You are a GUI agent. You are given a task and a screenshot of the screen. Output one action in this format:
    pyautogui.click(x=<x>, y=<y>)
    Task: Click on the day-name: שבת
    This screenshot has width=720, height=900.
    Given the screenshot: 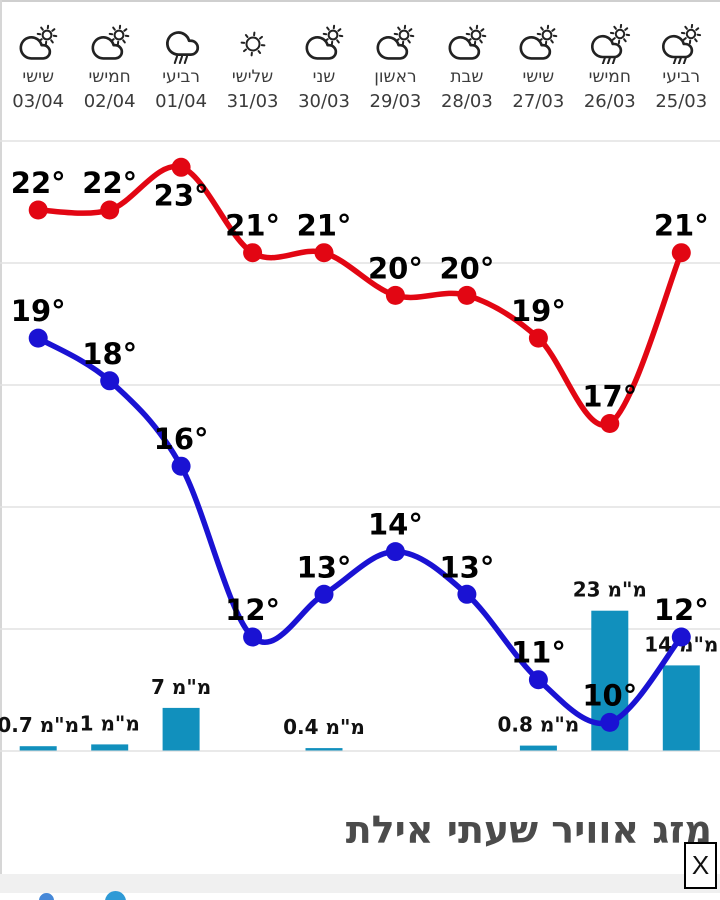 What is the action you would take?
    pyautogui.click(x=467, y=77)
    